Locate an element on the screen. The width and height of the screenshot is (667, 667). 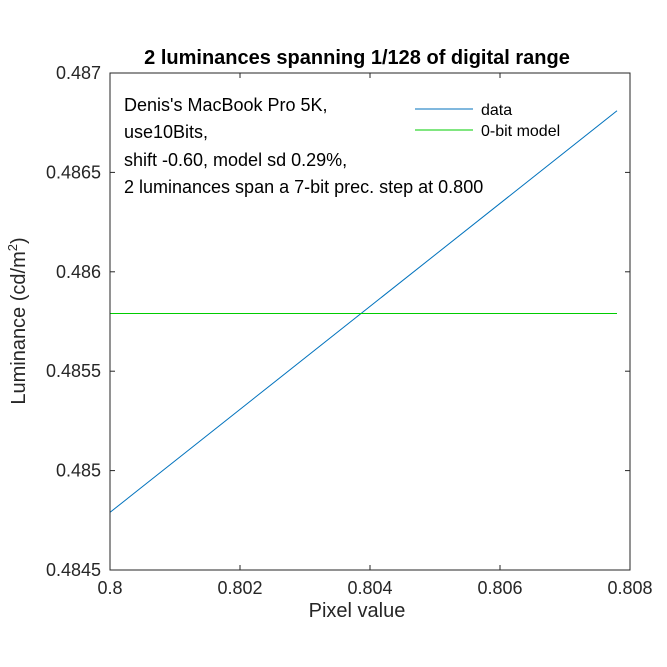
y-tick-label: 0.4845 is located at coordinates (73, 570).